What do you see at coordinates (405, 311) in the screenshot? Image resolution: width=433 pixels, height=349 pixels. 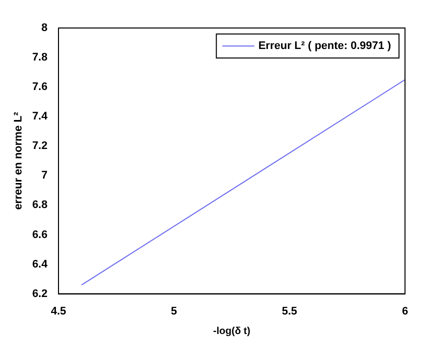 I see `x-tick-label: 6` at bounding box center [405, 311].